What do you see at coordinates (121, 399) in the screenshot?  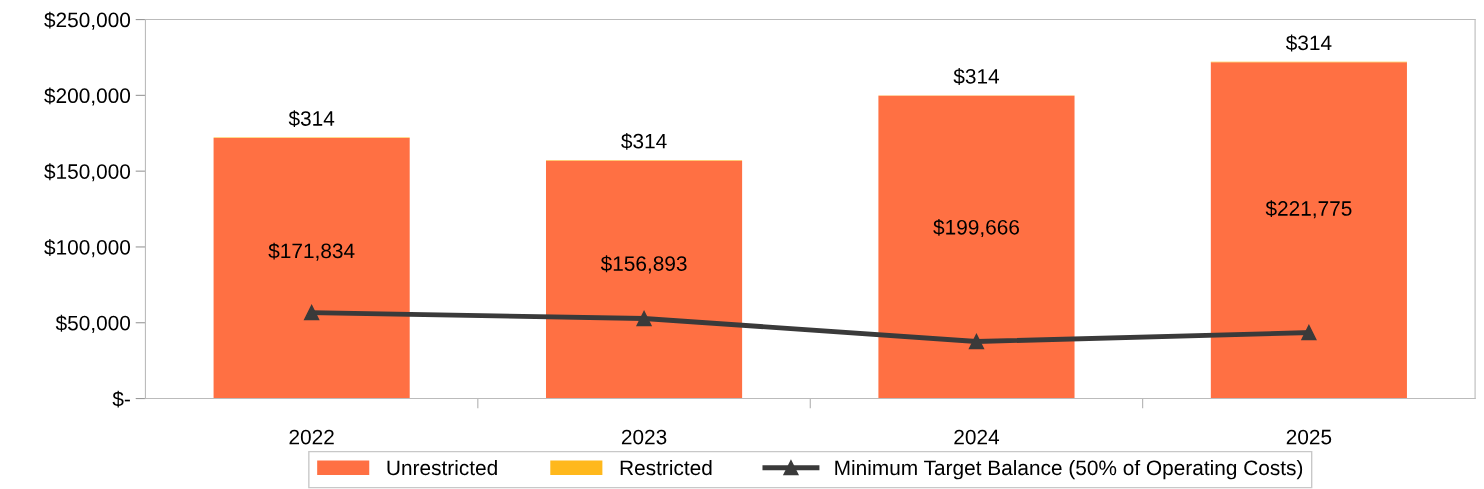 I see `y-tick-label: $-` at bounding box center [121, 399].